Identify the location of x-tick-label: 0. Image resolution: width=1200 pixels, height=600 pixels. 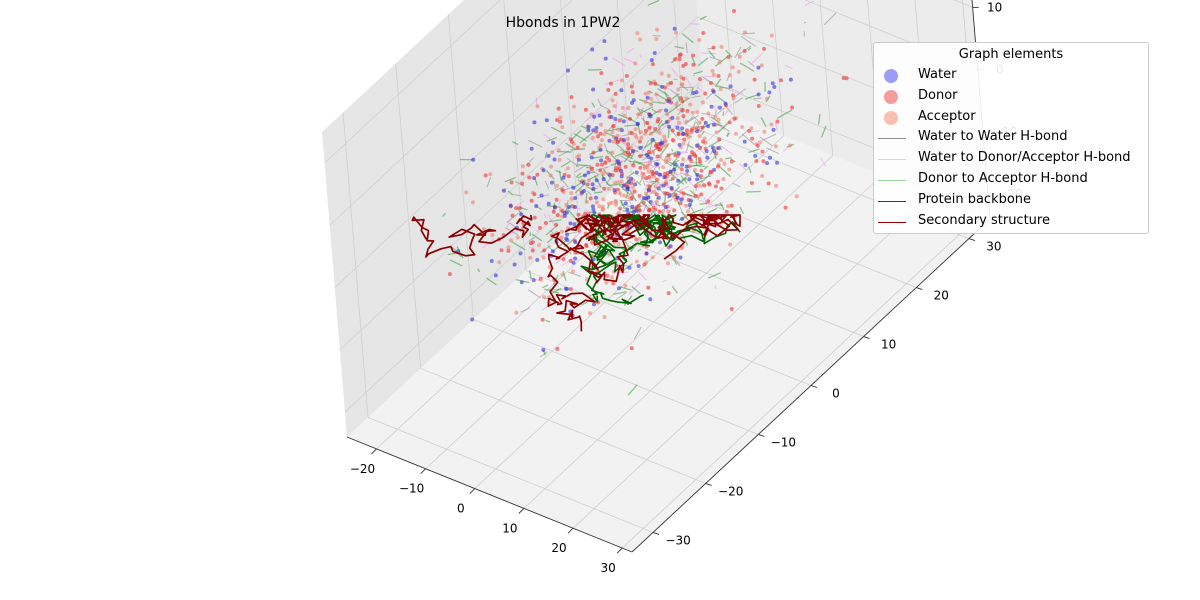
(461, 509).